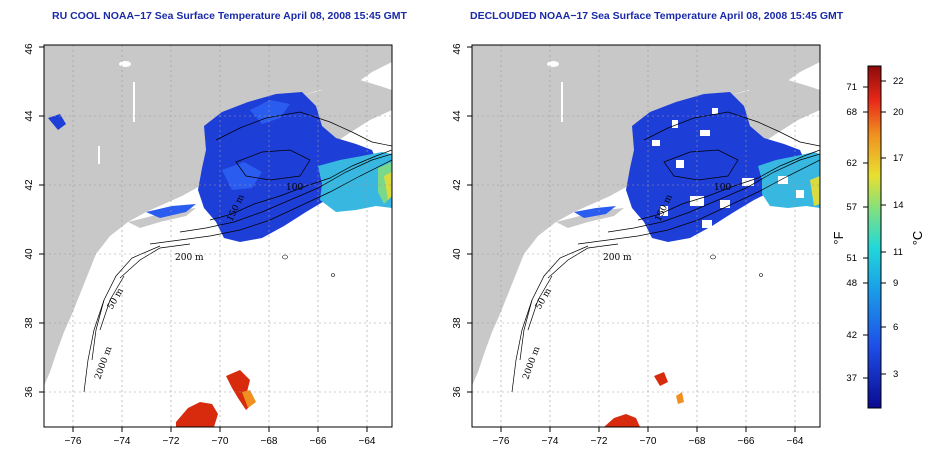 This screenshot has height=475, width=950. I want to click on celsius-tick-label: 11, so click(898, 252).